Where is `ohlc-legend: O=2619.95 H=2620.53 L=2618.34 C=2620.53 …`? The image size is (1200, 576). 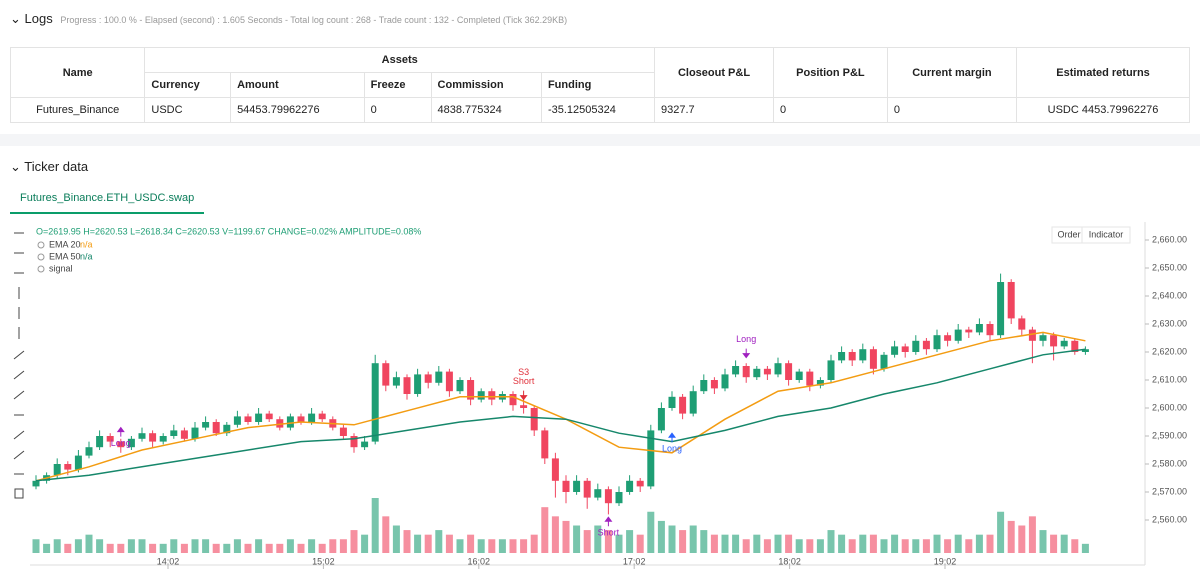
ohlc-legend: O=2619.95 H=2620.53 L=2618.34 C=2620.53 … is located at coordinates (228, 231).